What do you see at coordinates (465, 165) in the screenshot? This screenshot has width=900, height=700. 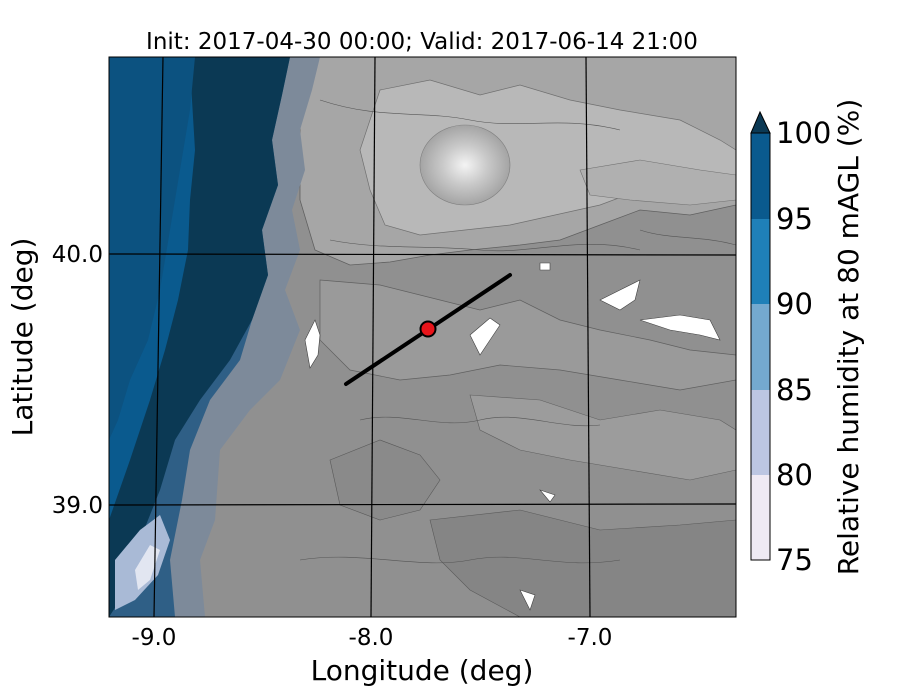 I see `terrain-peak` at bounding box center [465, 165].